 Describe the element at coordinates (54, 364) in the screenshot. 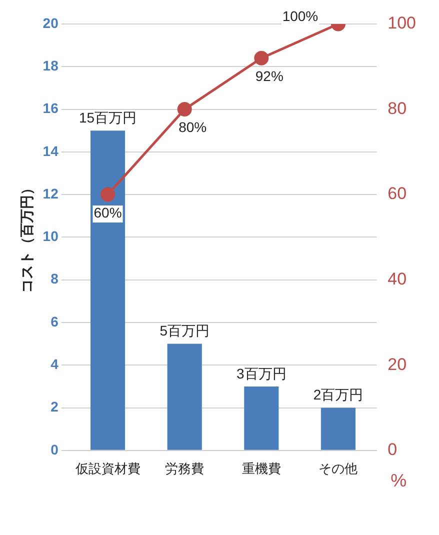

I see `y-tick-label: 4` at that location.